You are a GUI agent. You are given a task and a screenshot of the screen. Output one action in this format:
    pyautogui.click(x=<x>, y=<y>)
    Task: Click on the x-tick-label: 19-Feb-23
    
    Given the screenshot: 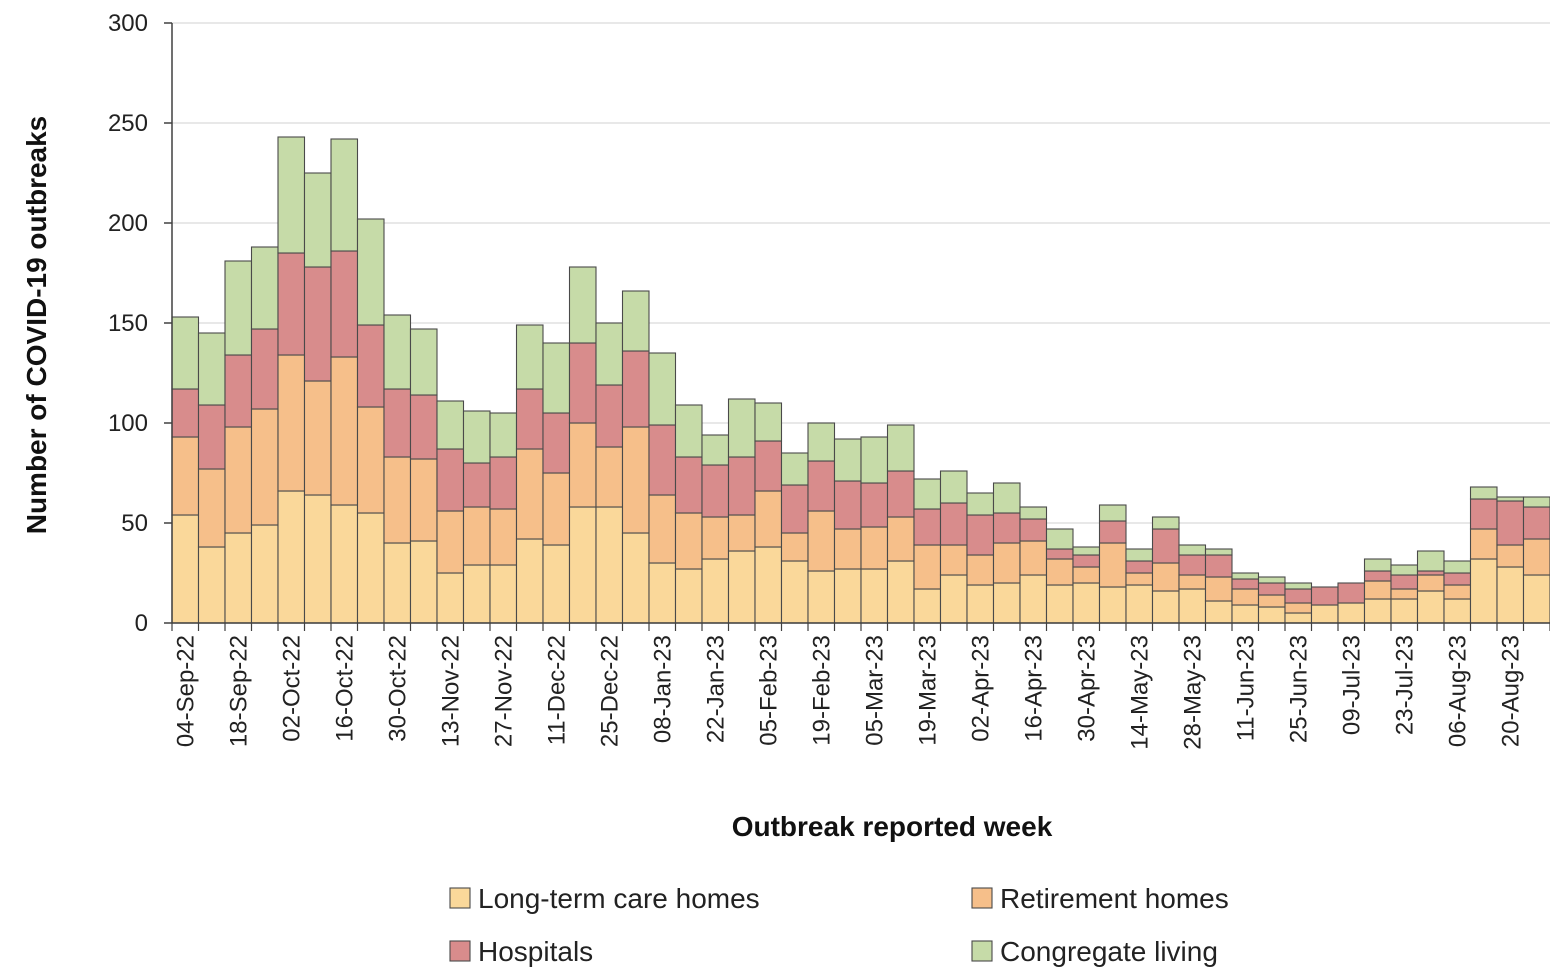 What is the action you would take?
    pyautogui.click(x=821, y=690)
    